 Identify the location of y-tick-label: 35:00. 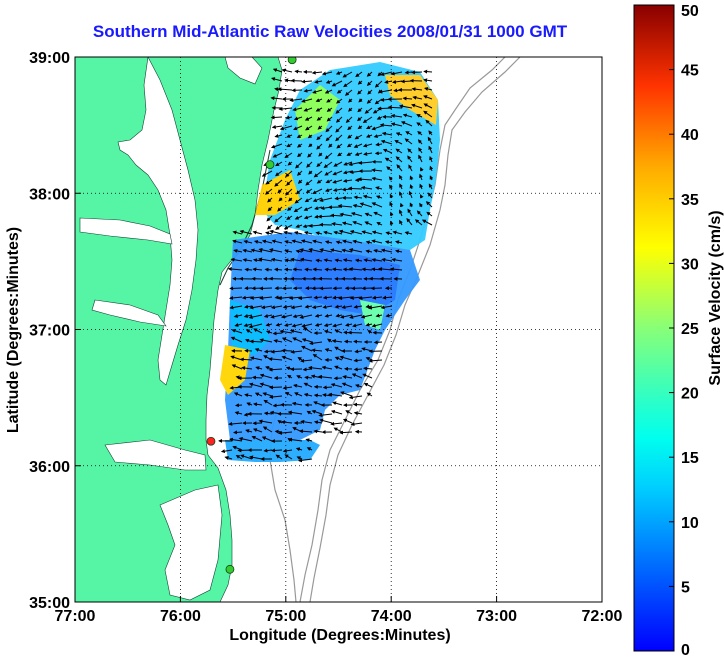
(49, 603).